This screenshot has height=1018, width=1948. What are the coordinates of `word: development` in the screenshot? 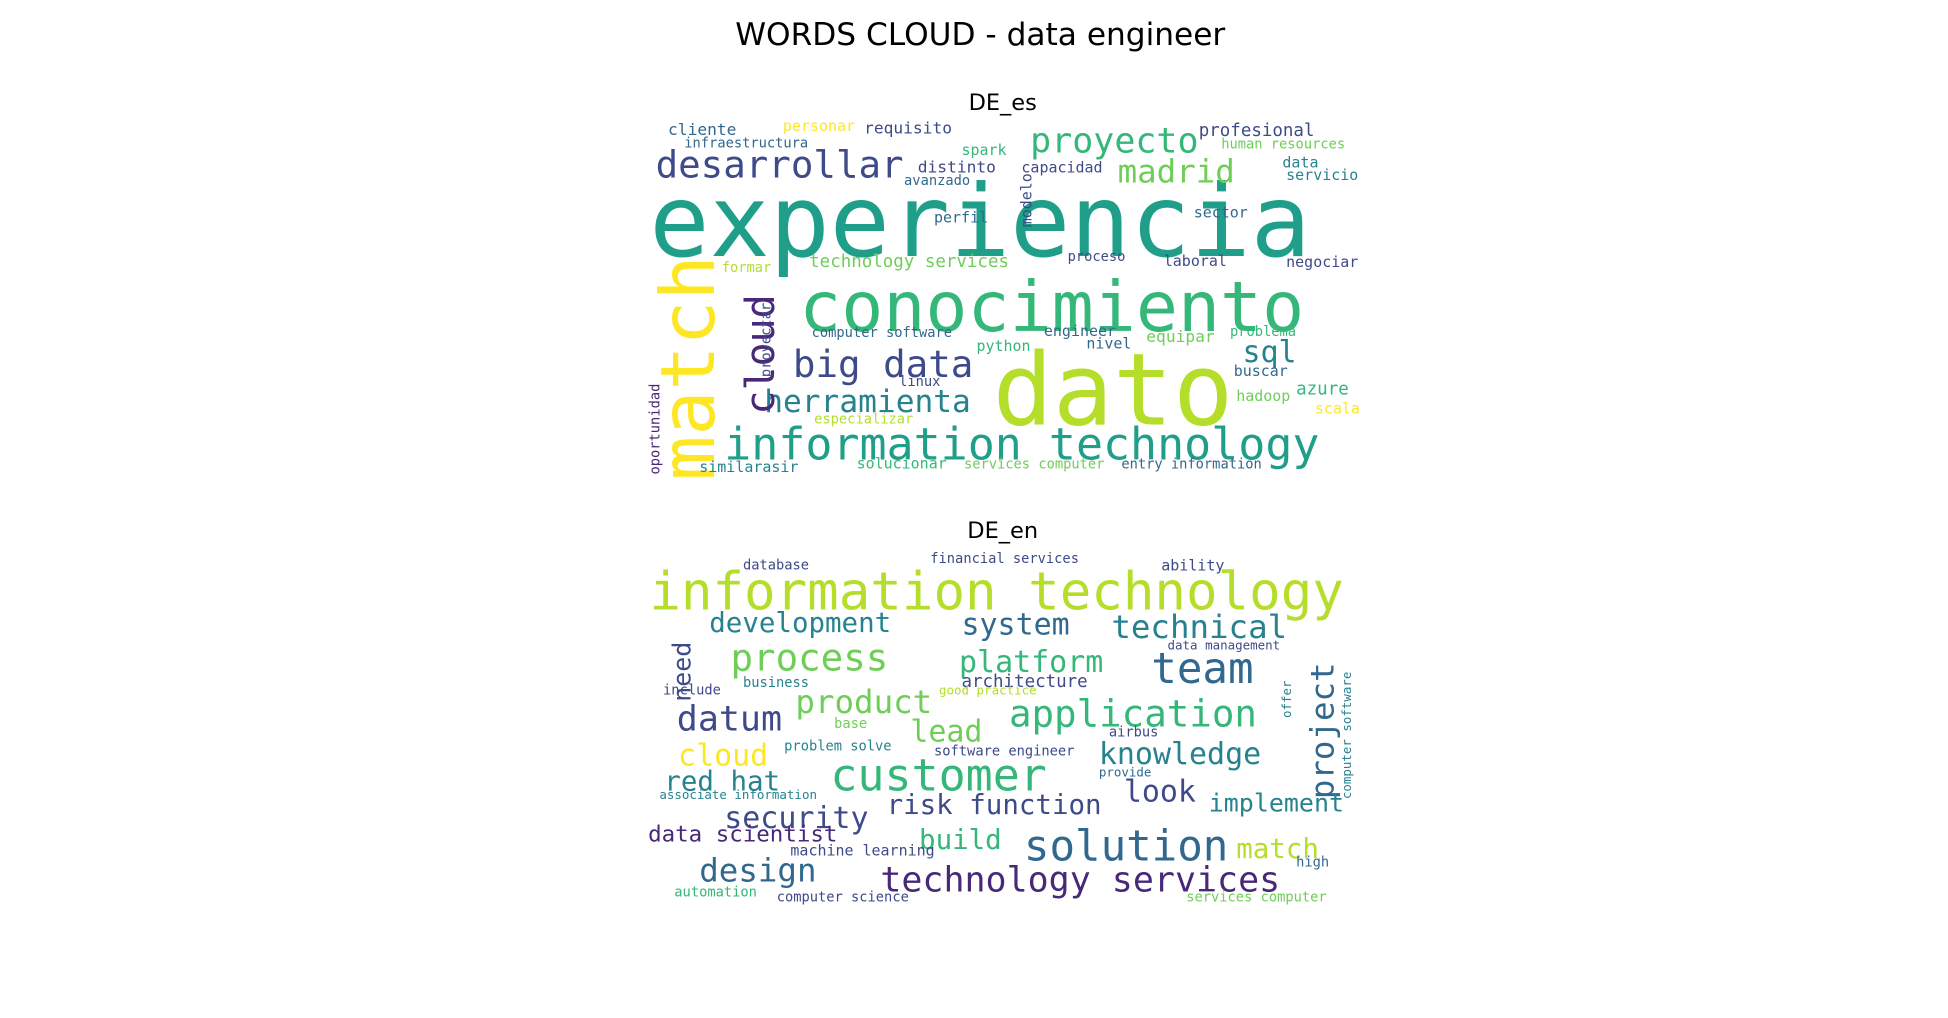 It's located at (800, 623).